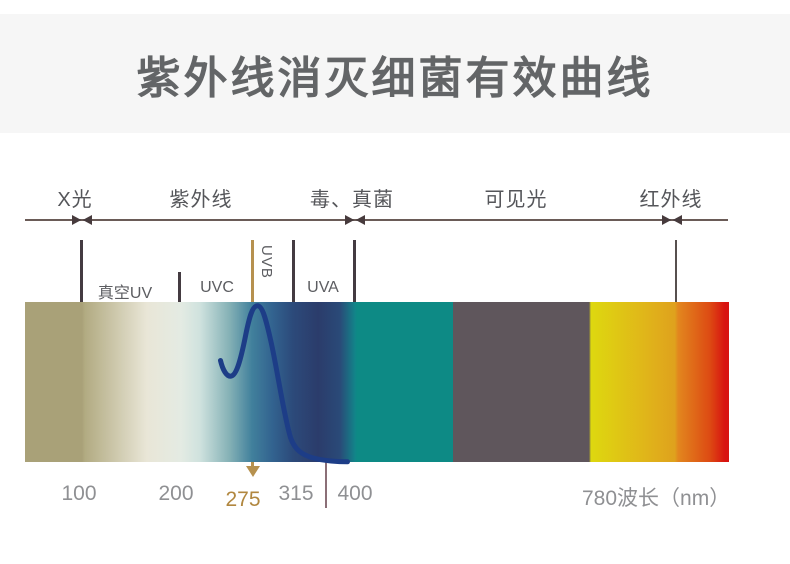 The image size is (790, 564). Describe the element at coordinates (176, 493) in the screenshot. I see `tick-200nm: 200` at that location.